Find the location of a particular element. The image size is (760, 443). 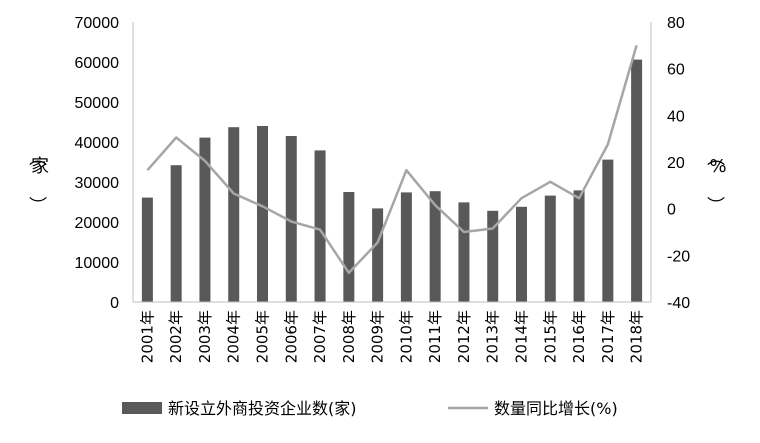

right-tick-label: 40 is located at coordinates (676, 116).